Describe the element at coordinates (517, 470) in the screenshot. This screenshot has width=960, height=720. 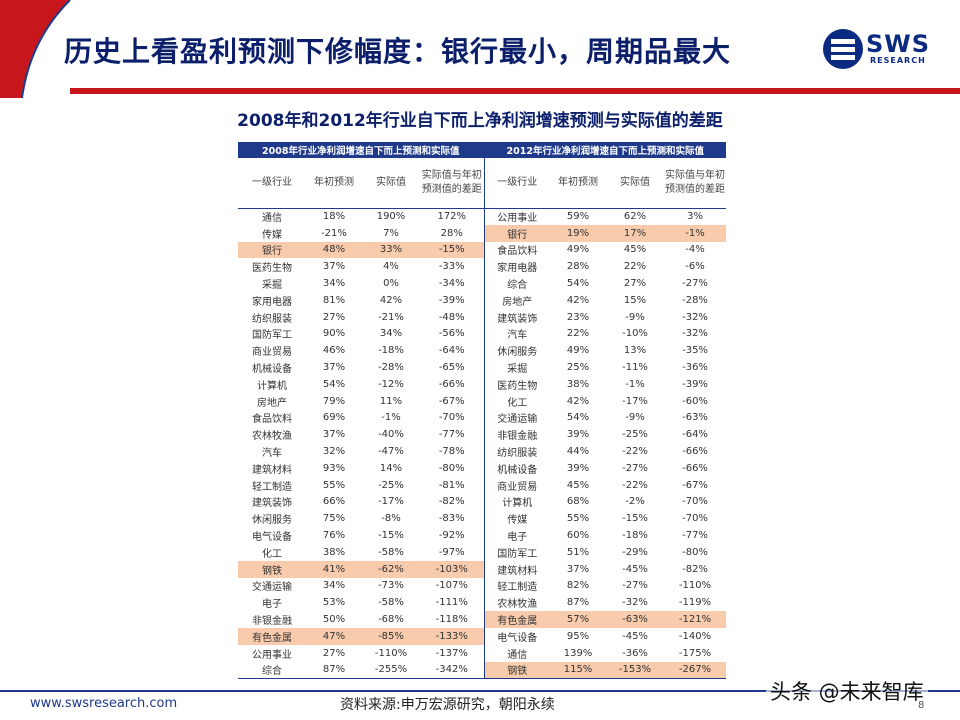
I see `cell-2012-industry: 机械设备` at that location.